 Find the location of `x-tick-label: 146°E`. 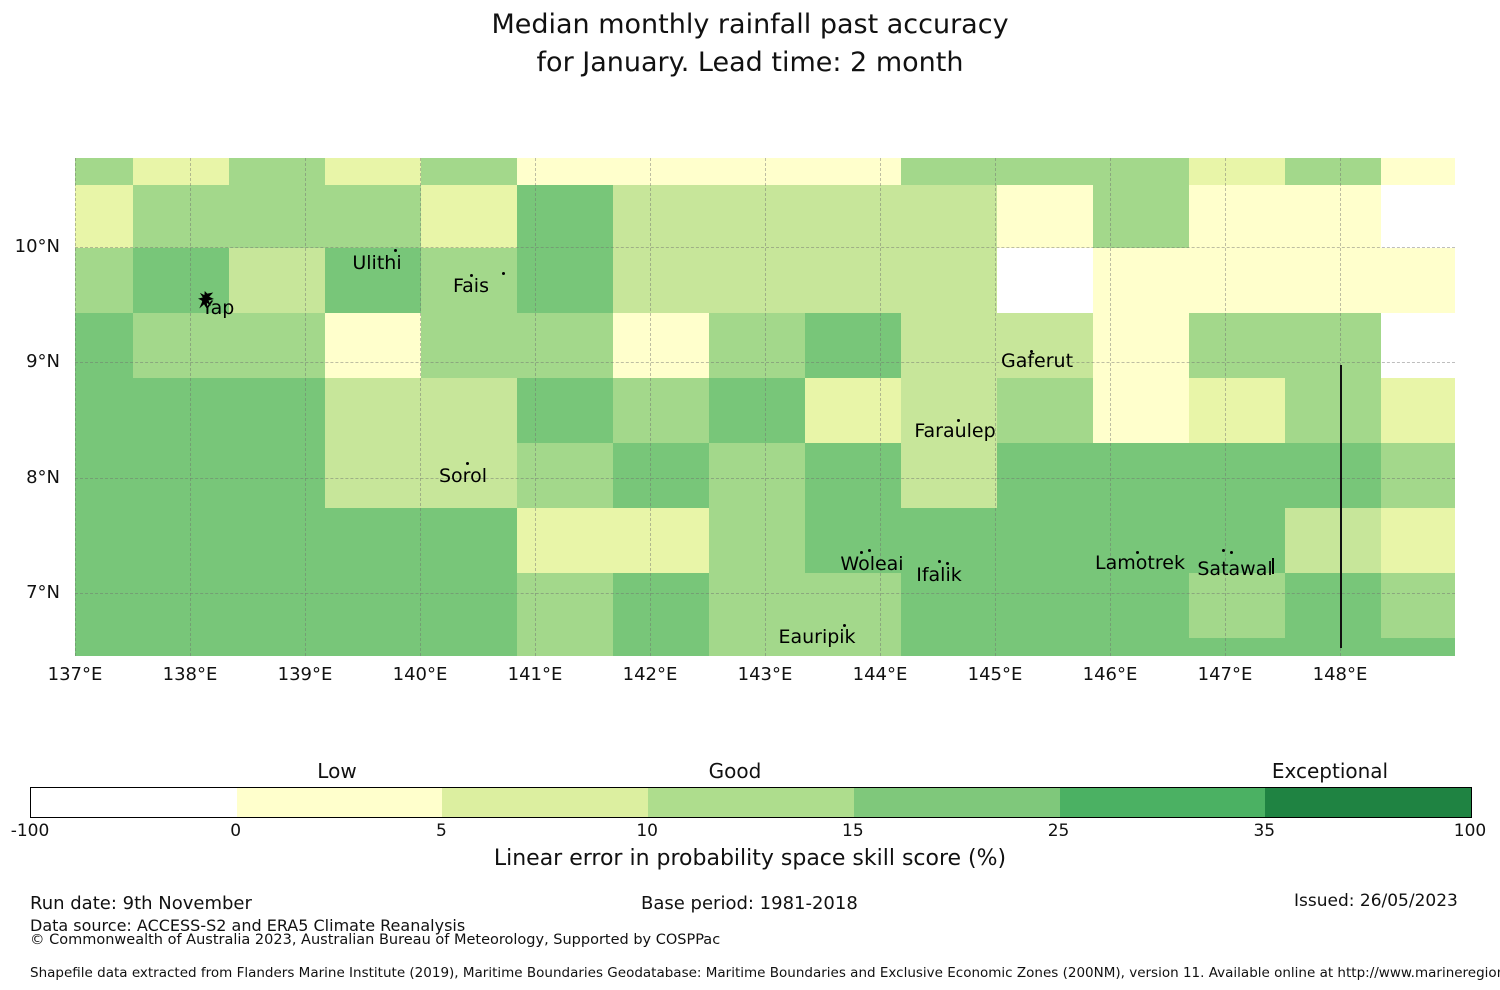

x-tick-label: 146°E is located at coordinates (1110, 674).